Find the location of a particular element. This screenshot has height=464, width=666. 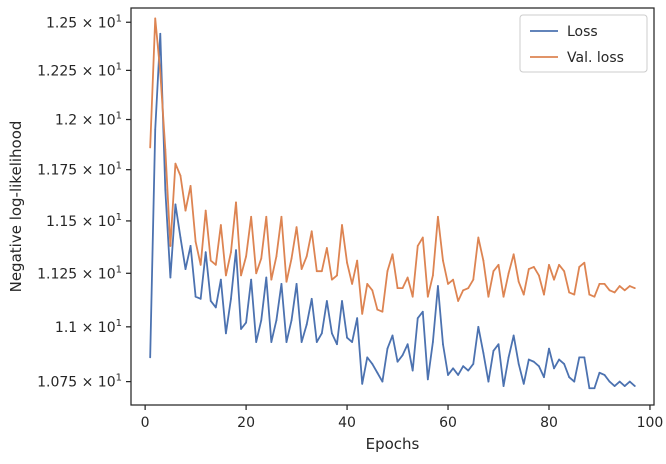

x-axis-label: Epochs is located at coordinates (393, 444).